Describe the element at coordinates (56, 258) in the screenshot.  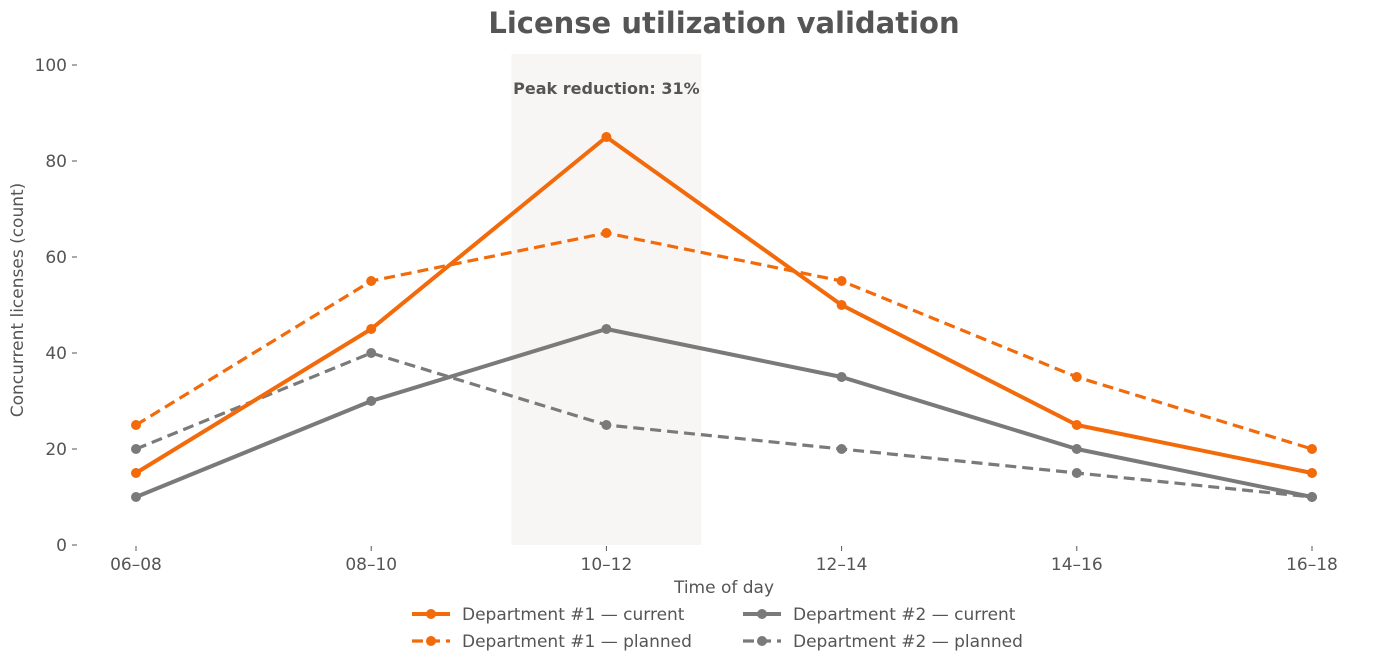
I see `y-tick-label: 60` at that location.